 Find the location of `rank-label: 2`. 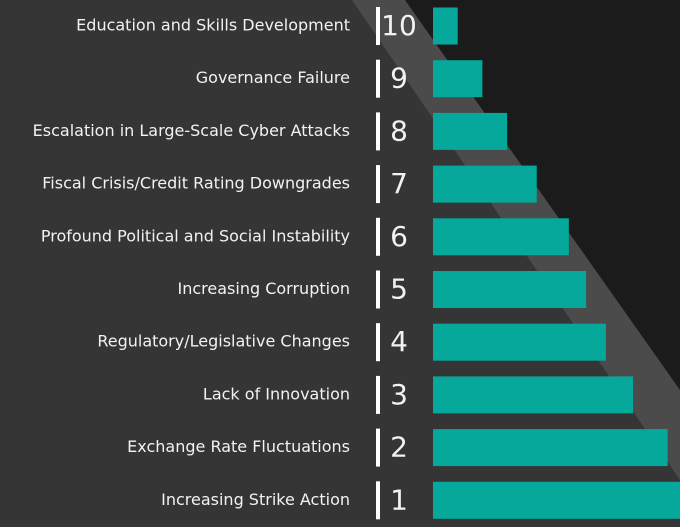

rank-label: 2 is located at coordinates (399, 447).